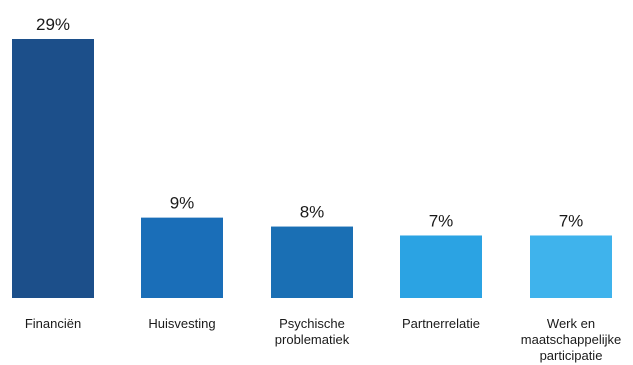 This screenshot has width=633, height=365. I want to click on category-label-5: Werk en maatschappelijke participatie, so click(571, 339).